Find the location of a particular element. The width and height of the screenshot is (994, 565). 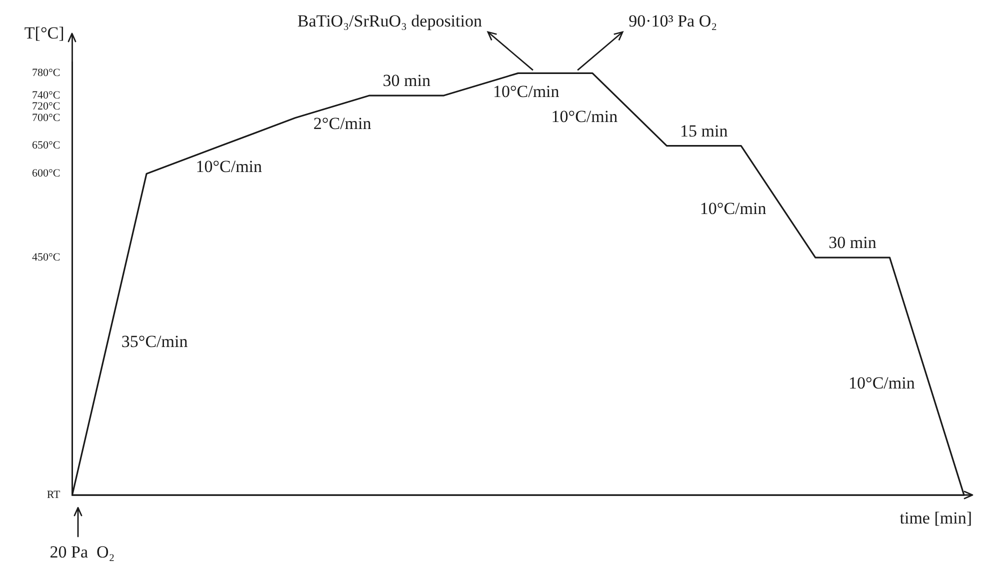

y-tick-label: 650°C is located at coordinates (46, 146).